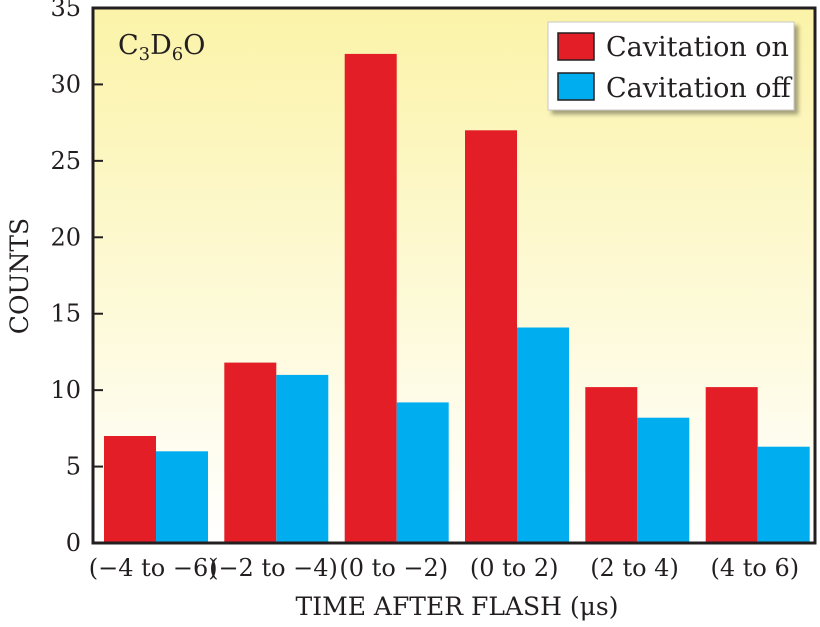  Describe the element at coordinates (754, 568) in the screenshot. I see `x-tick-label: (4 to 6)` at that location.